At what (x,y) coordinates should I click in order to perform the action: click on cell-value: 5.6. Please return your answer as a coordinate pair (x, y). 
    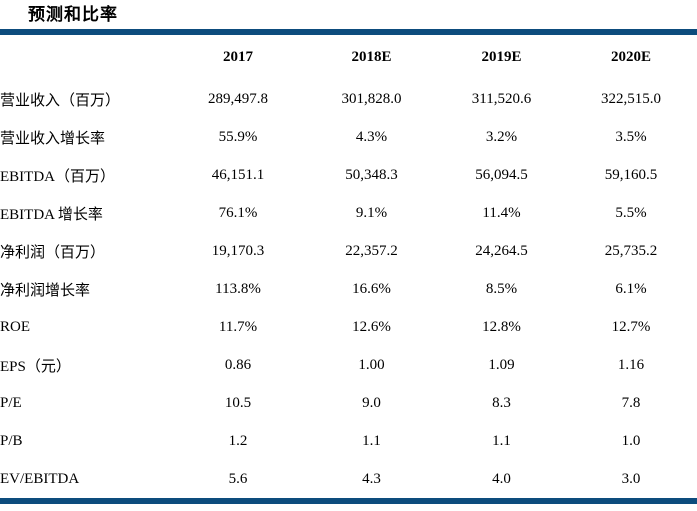
    Looking at the image, I should click on (238, 478).